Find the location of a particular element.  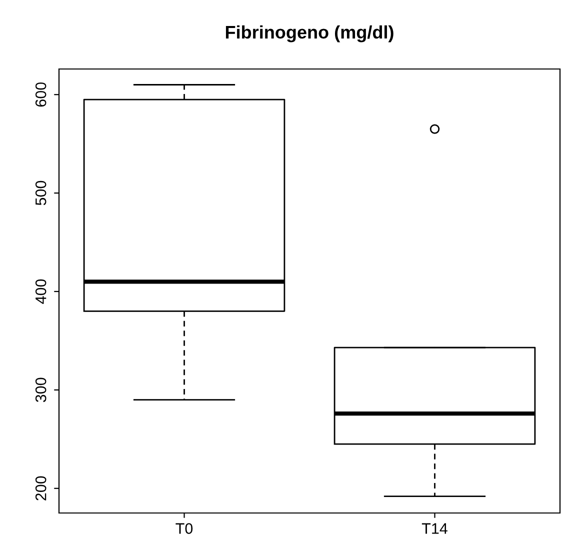

y-tick-label: 600 is located at coordinates (40, 94).